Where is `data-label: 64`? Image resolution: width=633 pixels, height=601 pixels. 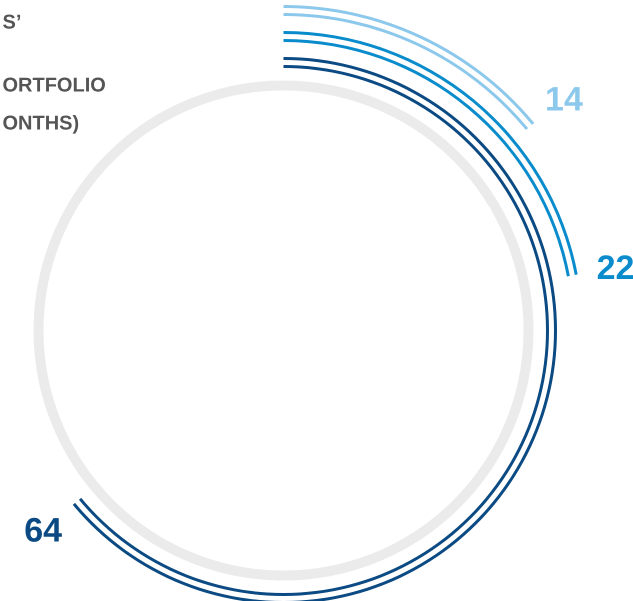
data-label: 64 is located at coordinates (43, 530).